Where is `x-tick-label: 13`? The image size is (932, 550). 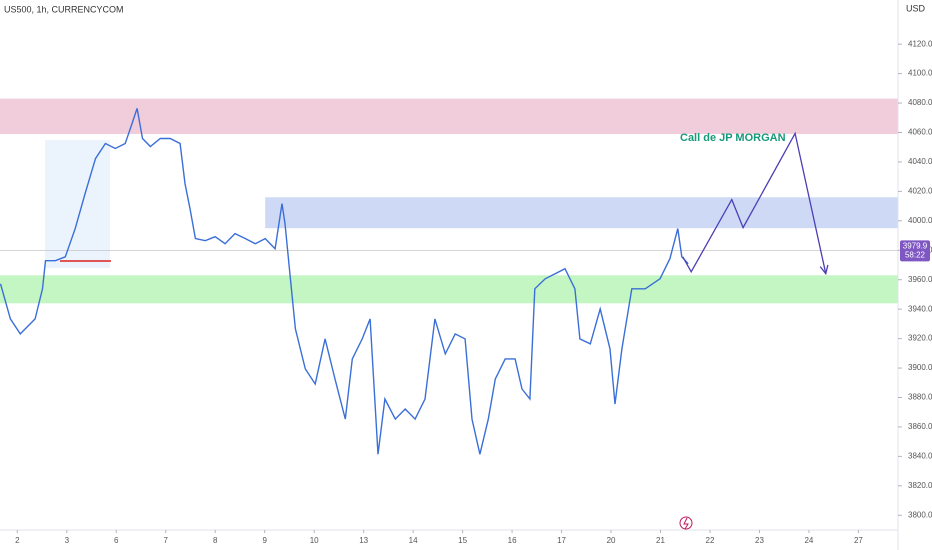
x-tick-label: 13 is located at coordinates (363, 540).